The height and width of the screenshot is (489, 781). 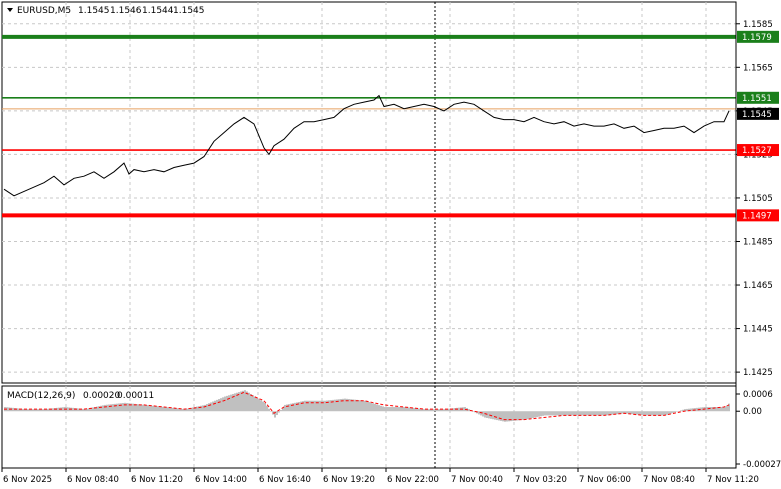 I want to click on time-tick-label: 7 Nov 00:40, so click(x=477, y=480).